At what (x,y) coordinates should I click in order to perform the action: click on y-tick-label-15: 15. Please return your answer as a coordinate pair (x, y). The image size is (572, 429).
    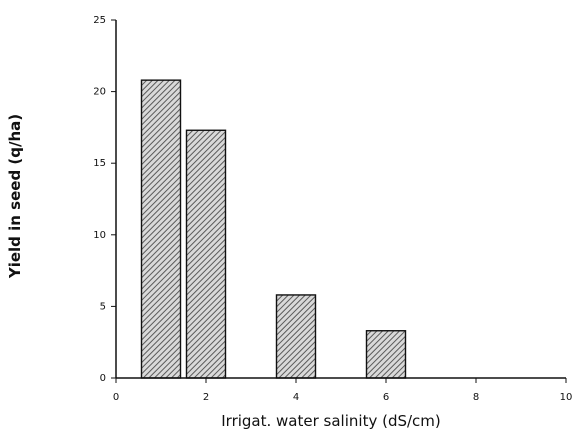
    Looking at the image, I should click on (99, 163).